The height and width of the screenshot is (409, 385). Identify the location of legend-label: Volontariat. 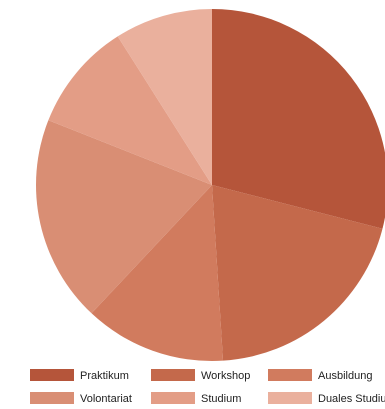
(106, 399).